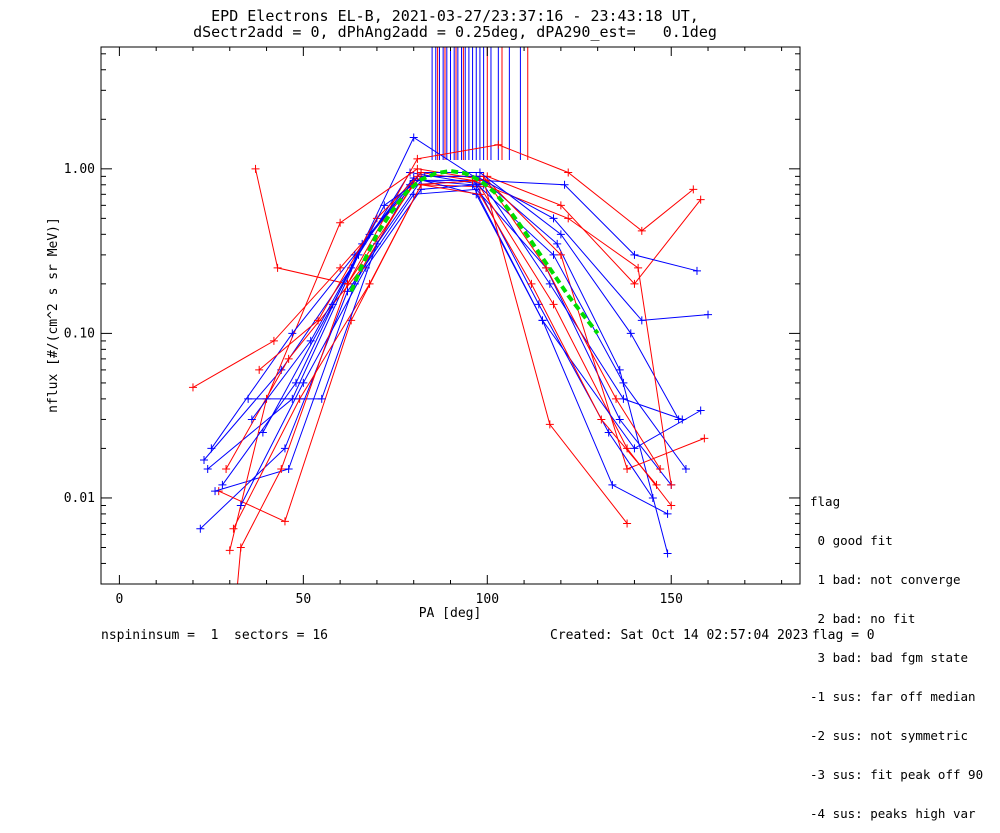  I want to click on x-axis-label: PA [deg], so click(450, 613).